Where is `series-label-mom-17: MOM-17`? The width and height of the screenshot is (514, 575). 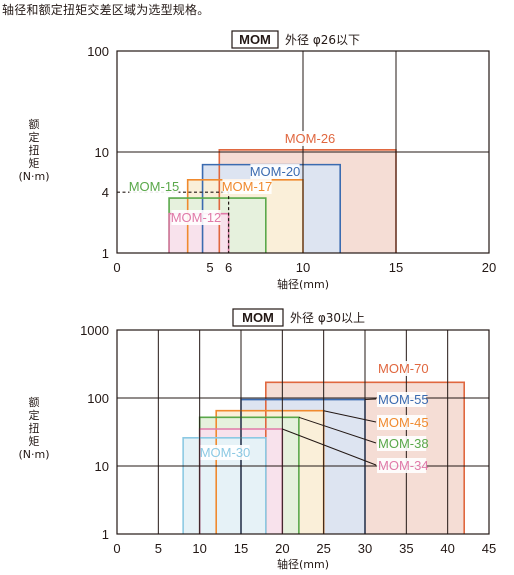
series-label-mom-17: MOM-17 is located at coordinates (247, 186).